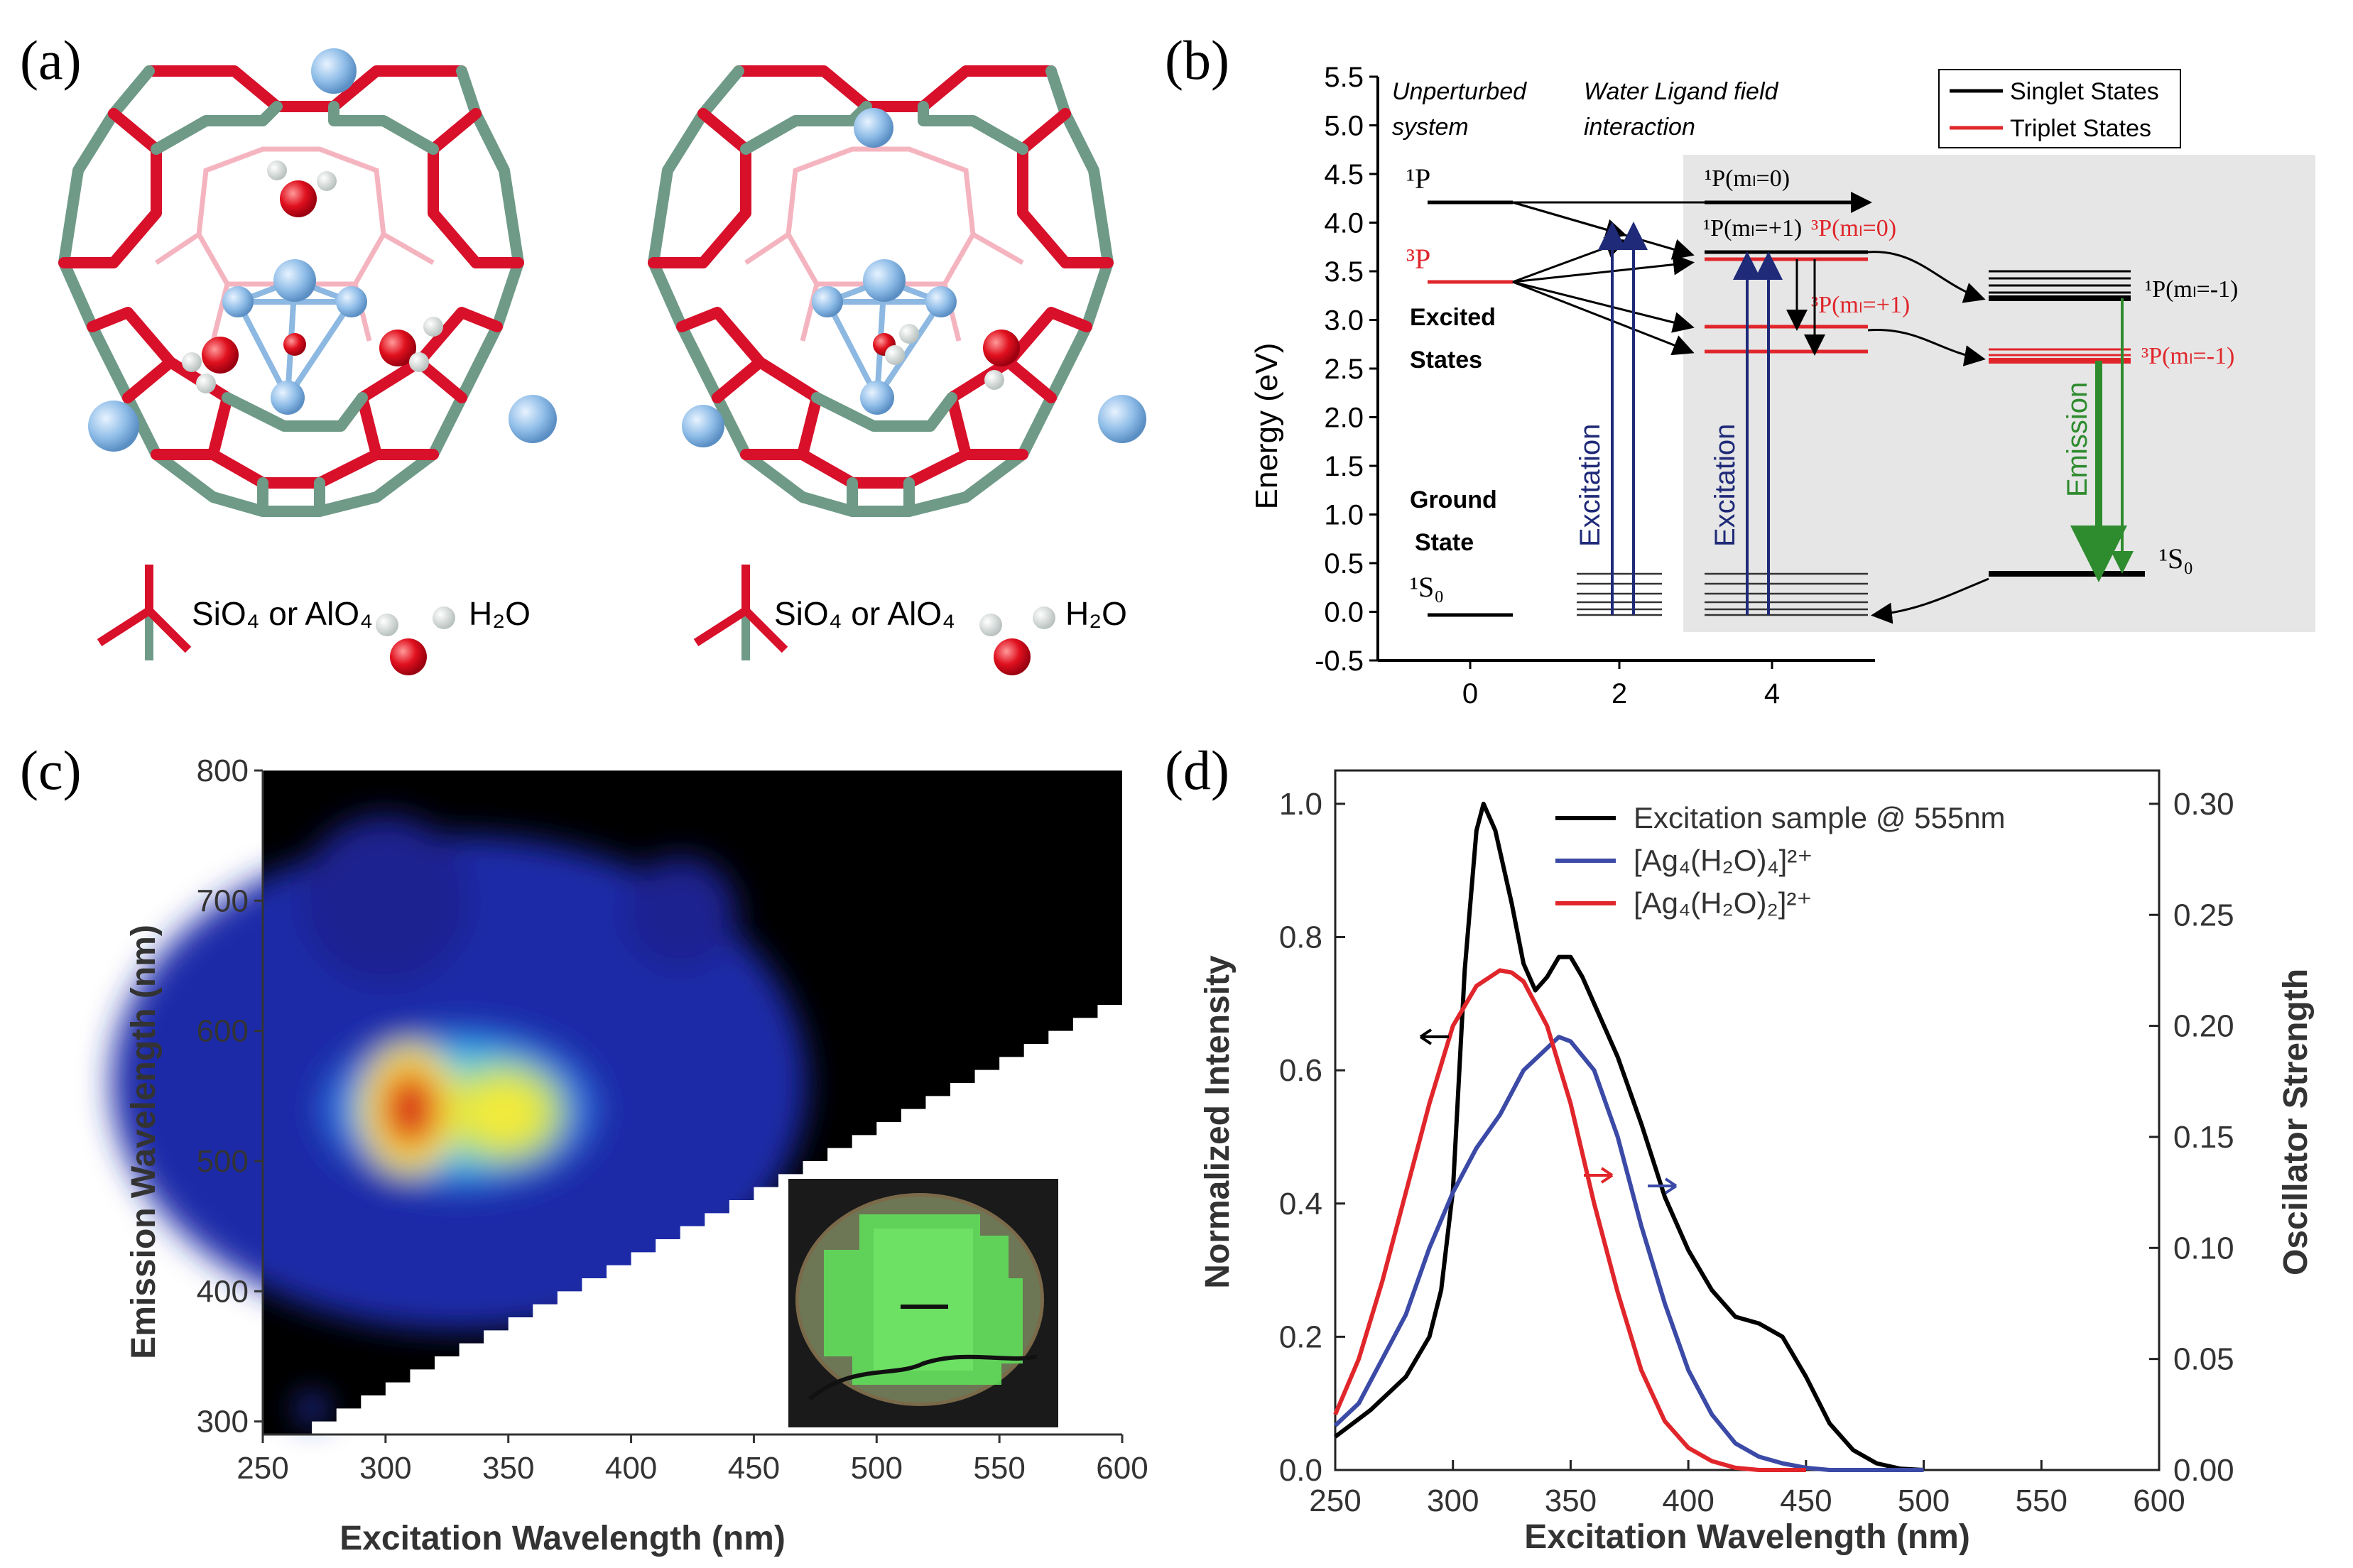  I want to click on inset-photo, so click(923, 1303).